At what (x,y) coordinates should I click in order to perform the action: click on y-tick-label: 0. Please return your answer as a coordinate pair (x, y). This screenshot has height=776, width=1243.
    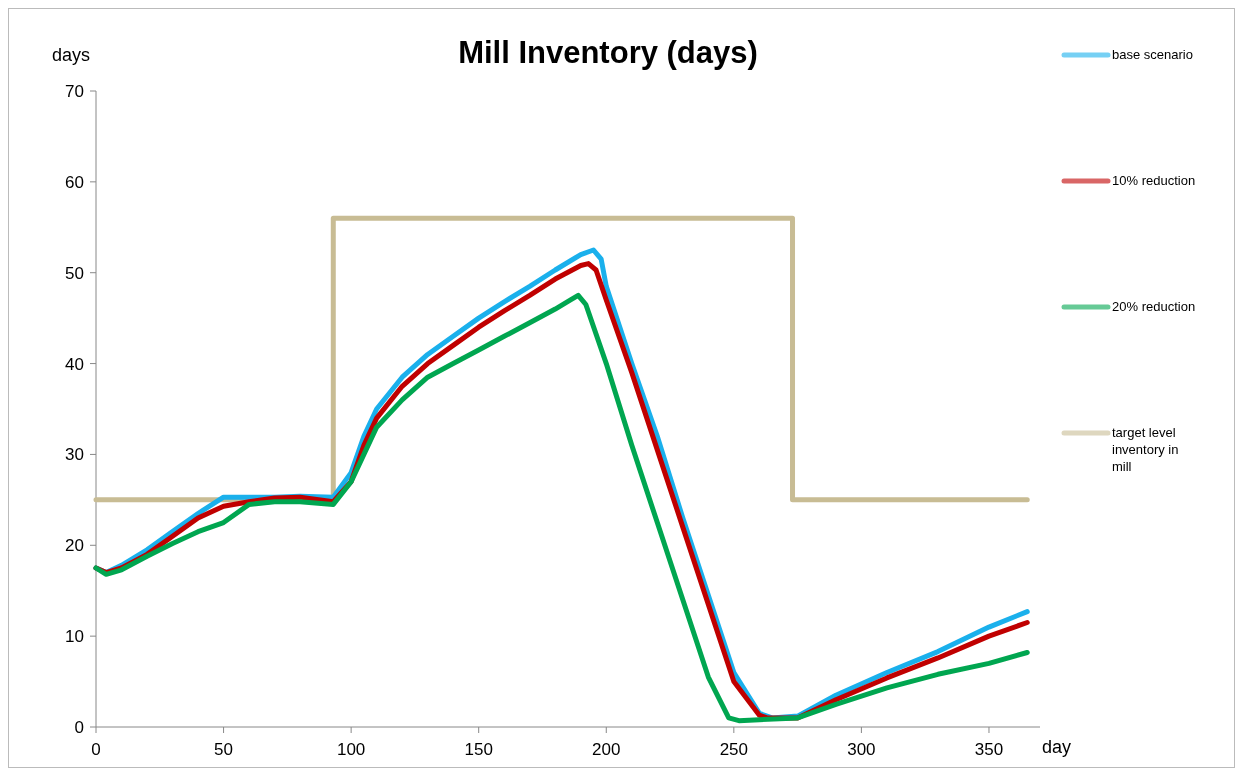
    Looking at the image, I should click on (79, 727).